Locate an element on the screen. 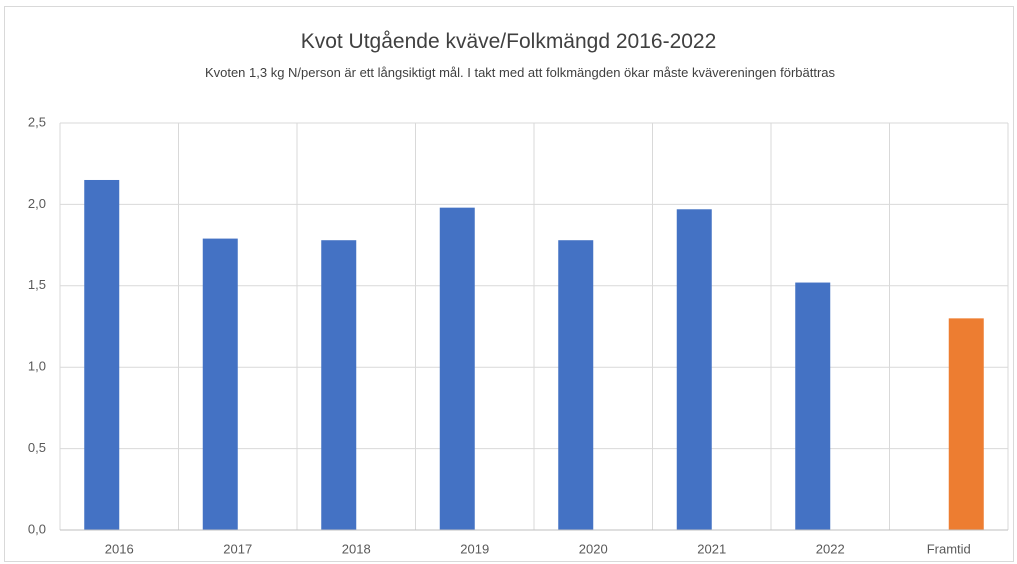 This screenshot has height=564, width=1017. y-tick-label: 2,0 is located at coordinates (37, 203).